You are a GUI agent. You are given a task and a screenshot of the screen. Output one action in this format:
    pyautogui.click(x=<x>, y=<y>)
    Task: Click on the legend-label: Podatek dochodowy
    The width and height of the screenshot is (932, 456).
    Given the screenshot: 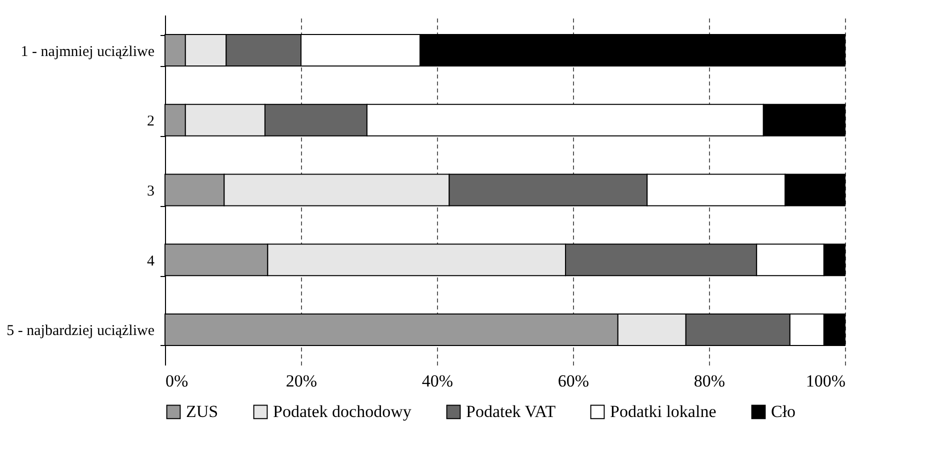 What is the action you would take?
    pyautogui.click(x=342, y=411)
    